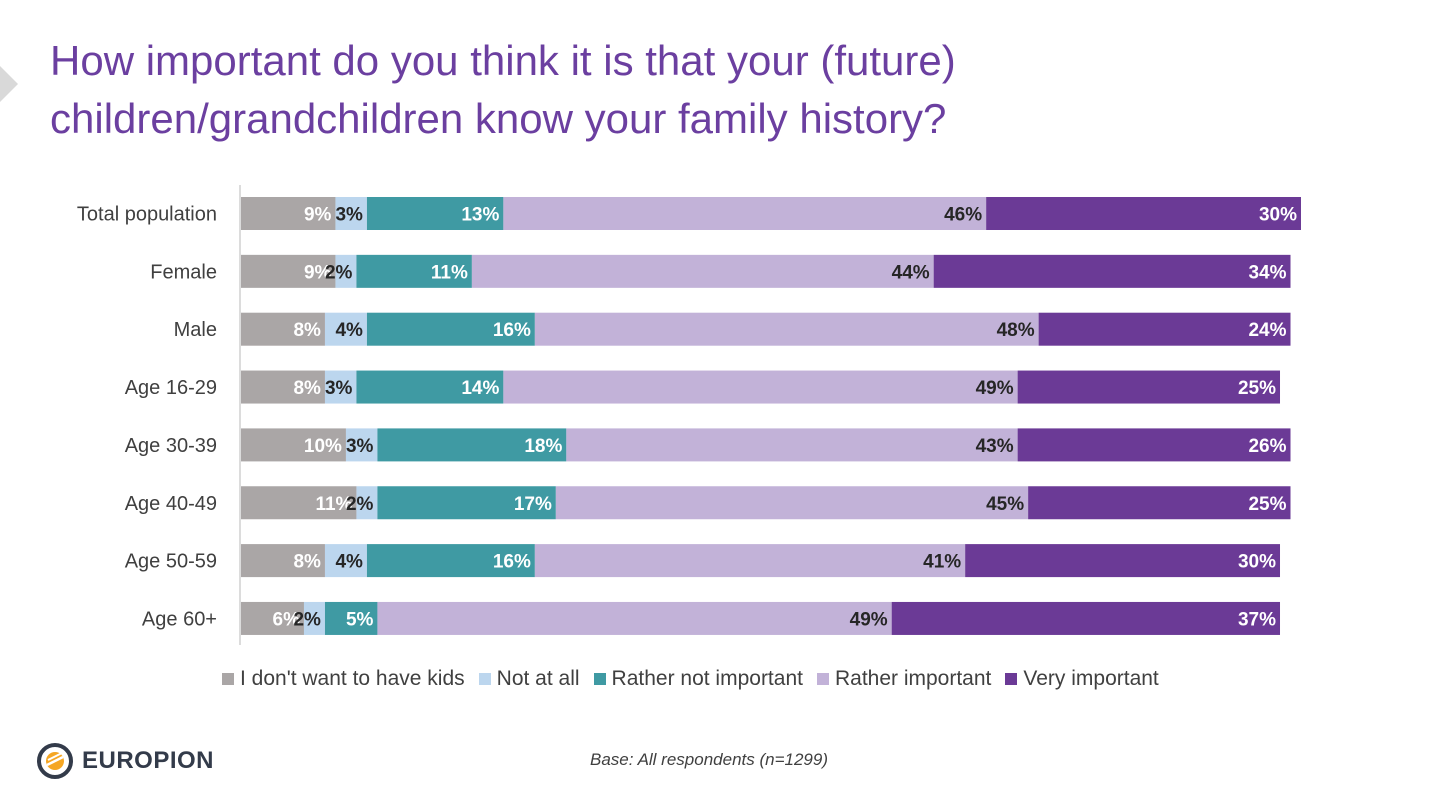  What do you see at coordinates (147, 215) in the screenshot?
I see `category-label: Total population` at bounding box center [147, 215].